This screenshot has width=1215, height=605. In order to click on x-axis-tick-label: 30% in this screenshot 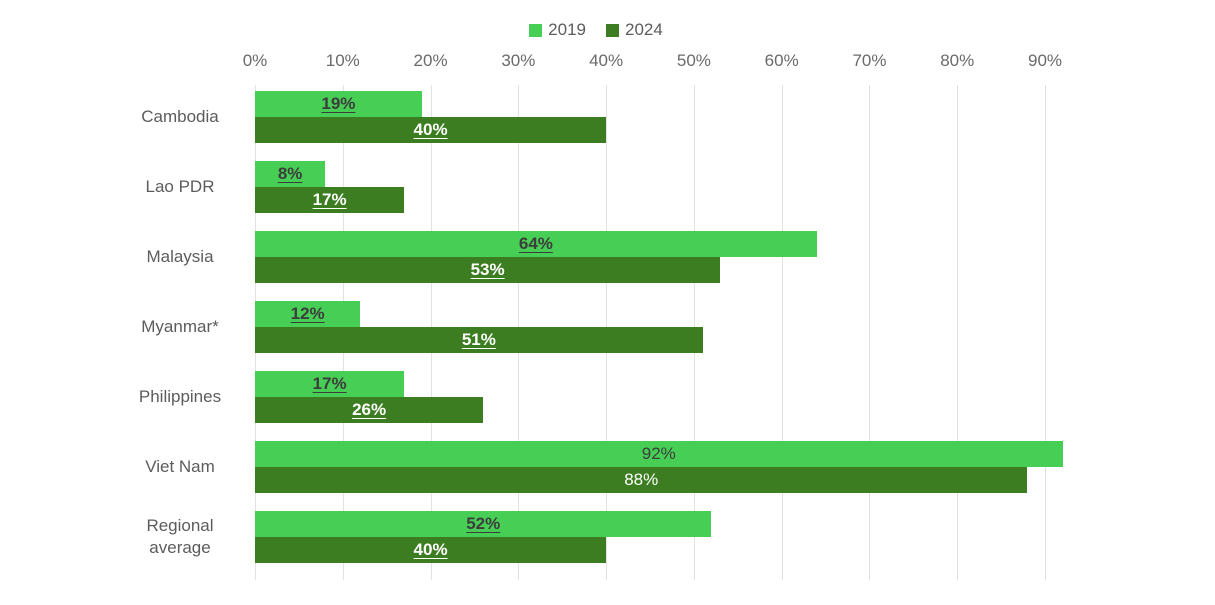, I will do `click(518, 60)`.